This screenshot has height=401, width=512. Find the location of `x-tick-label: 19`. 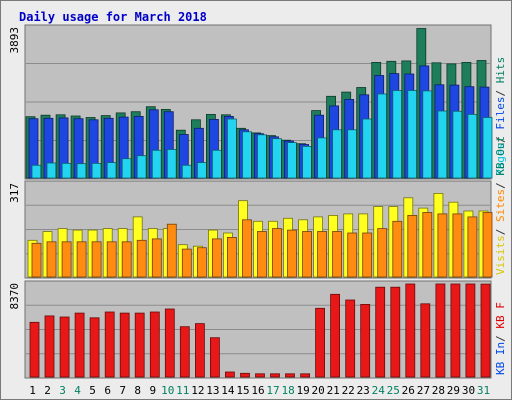

x-tick-label: 19 is located at coordinates (302, 390).